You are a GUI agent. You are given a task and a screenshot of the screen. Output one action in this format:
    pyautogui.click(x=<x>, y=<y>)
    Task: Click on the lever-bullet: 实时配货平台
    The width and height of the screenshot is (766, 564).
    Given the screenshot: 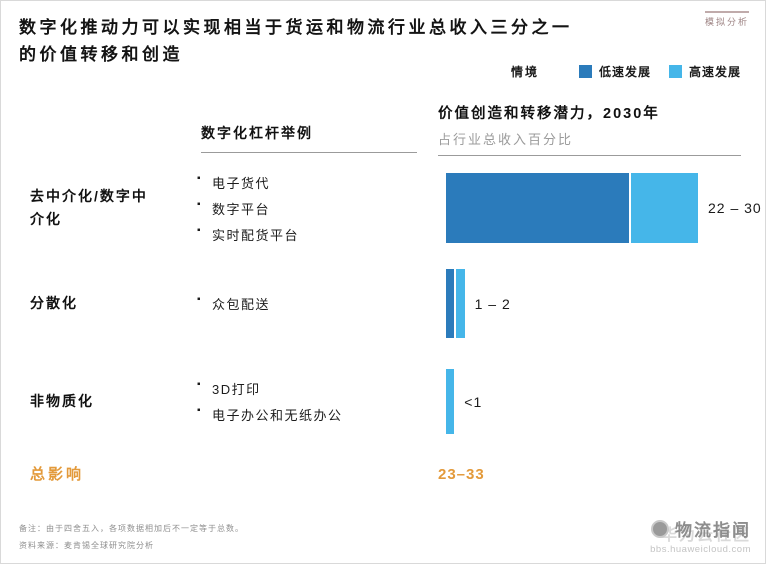 What is the action you would take?
    pyautogui.click(x=302, y=234)
    